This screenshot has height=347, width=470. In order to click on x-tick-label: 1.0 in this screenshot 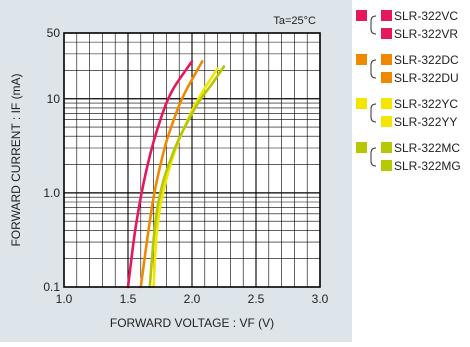, I will do `click(64, 299)`.